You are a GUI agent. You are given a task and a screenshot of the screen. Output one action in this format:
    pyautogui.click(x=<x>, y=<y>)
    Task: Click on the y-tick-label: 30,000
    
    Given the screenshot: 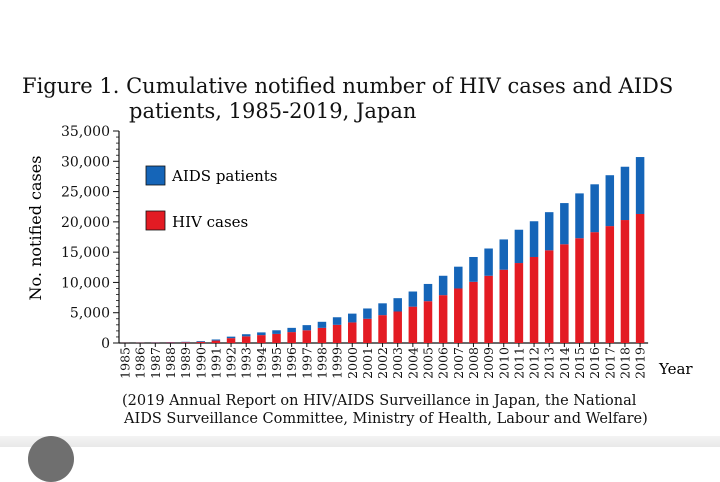 What is the action you would take?
    pyautogui.click(x=85, y=162)
    